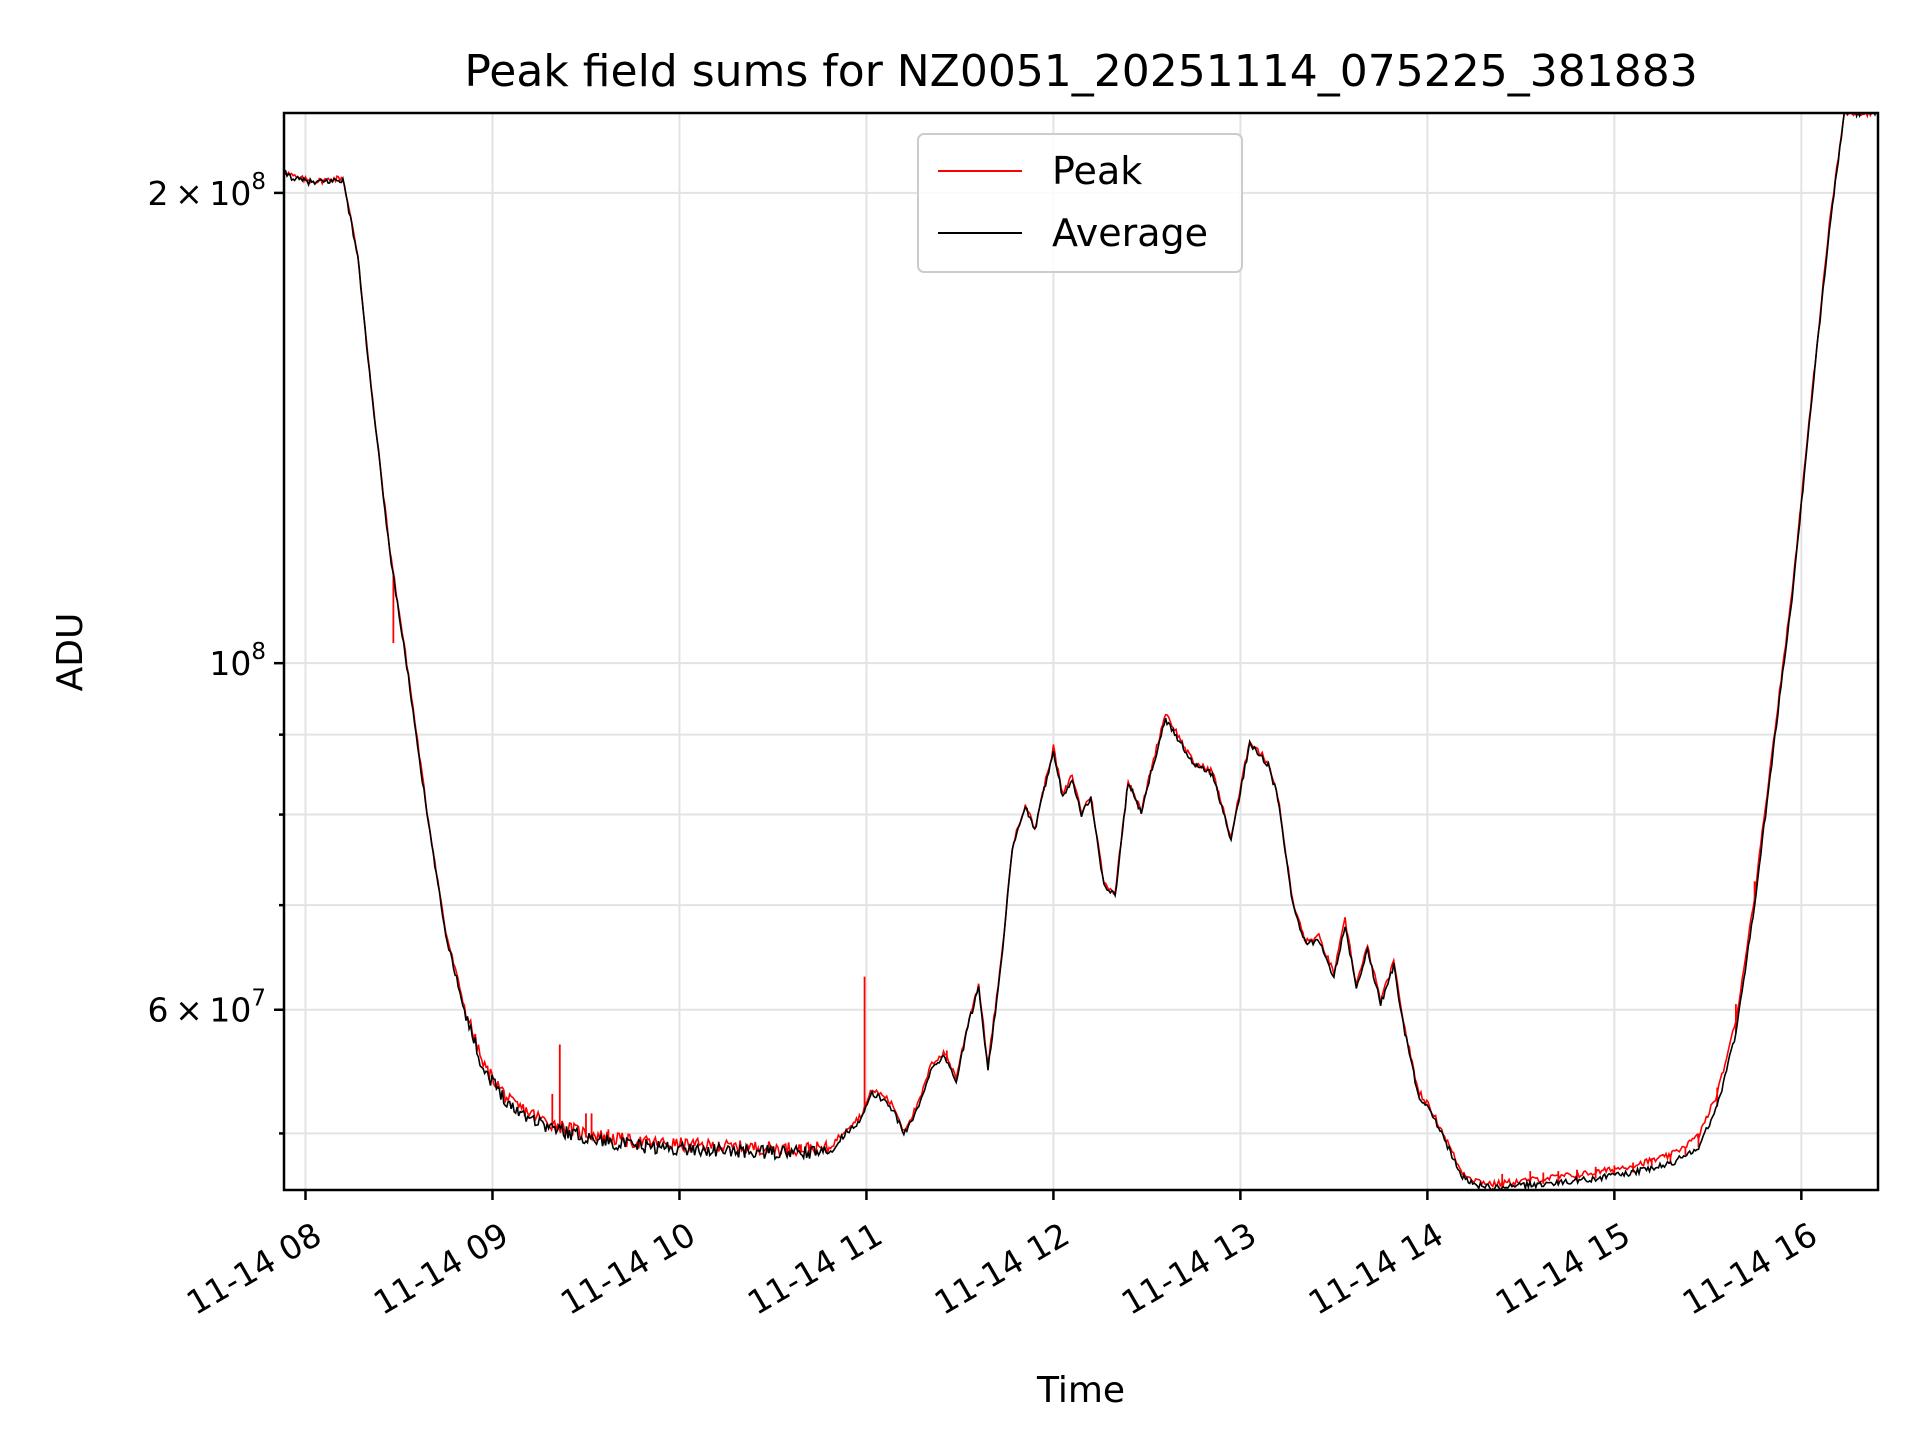 This screenshot has height=1440, width=1920. Describe the element at coordinates (1130, 233) in the screenshot. I see `legend-average-label: Average` at that location.